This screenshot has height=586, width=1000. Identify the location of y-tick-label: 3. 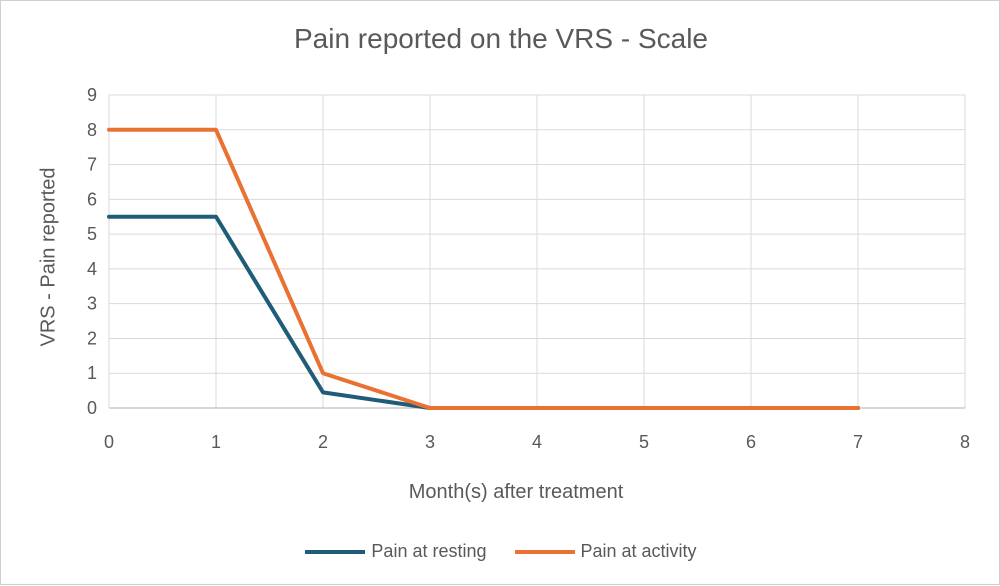
(92, 304).